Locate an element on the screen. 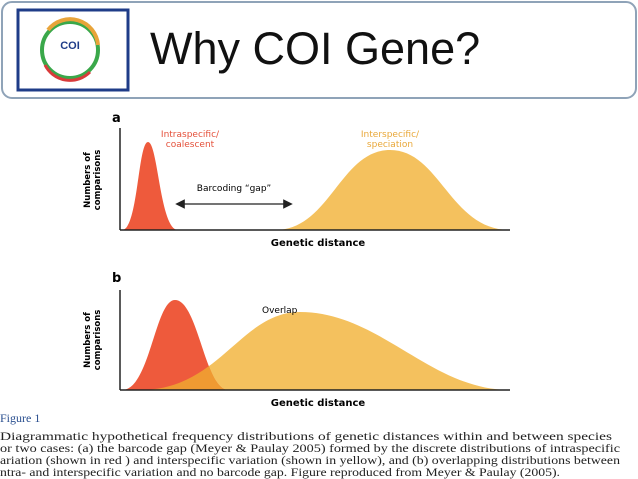 The image size is (638, 479). label: Interspecific/ is located at coordinates (390, 135).